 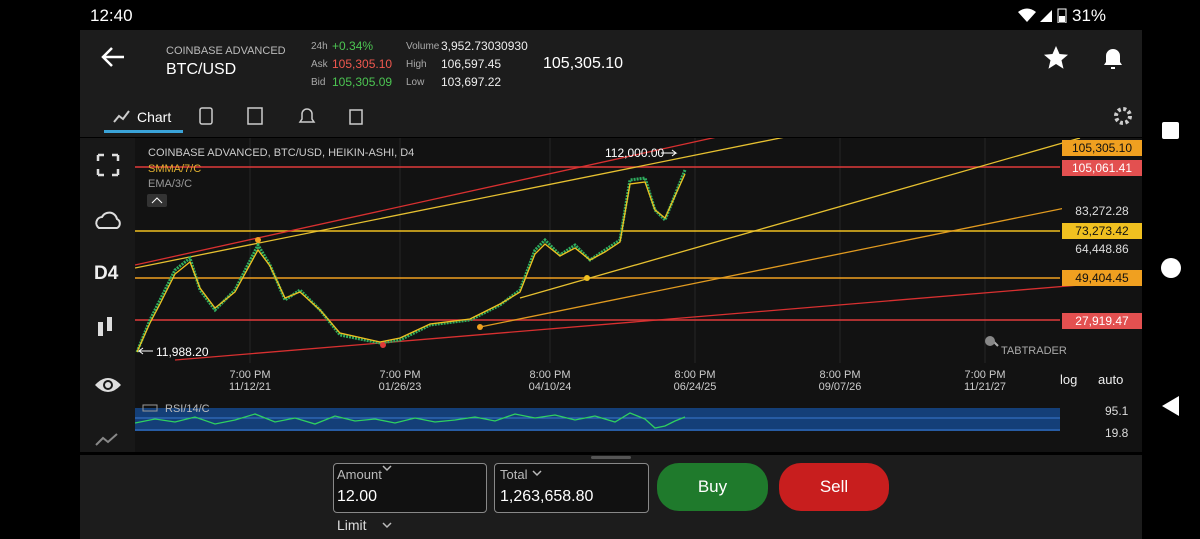 I want to click on tab-indicator, so click(x=143, y=131).